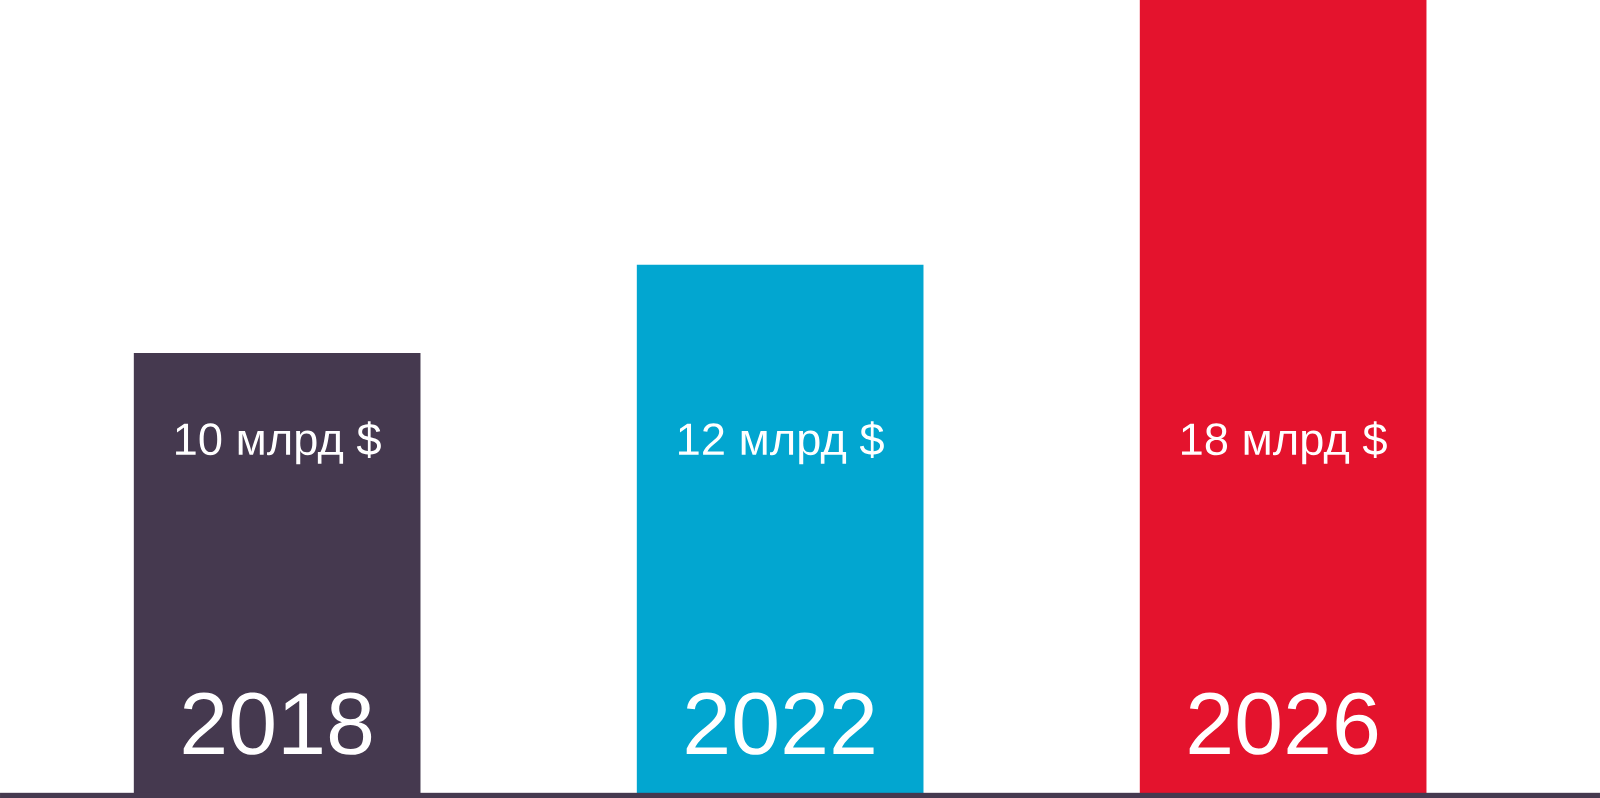 This screenshot has width=1600, height=798. What do you see at coordinates (1284, 443) in the screenshot?
I see `data-label: 18 млрд $` at bounding box center [1284, 443].